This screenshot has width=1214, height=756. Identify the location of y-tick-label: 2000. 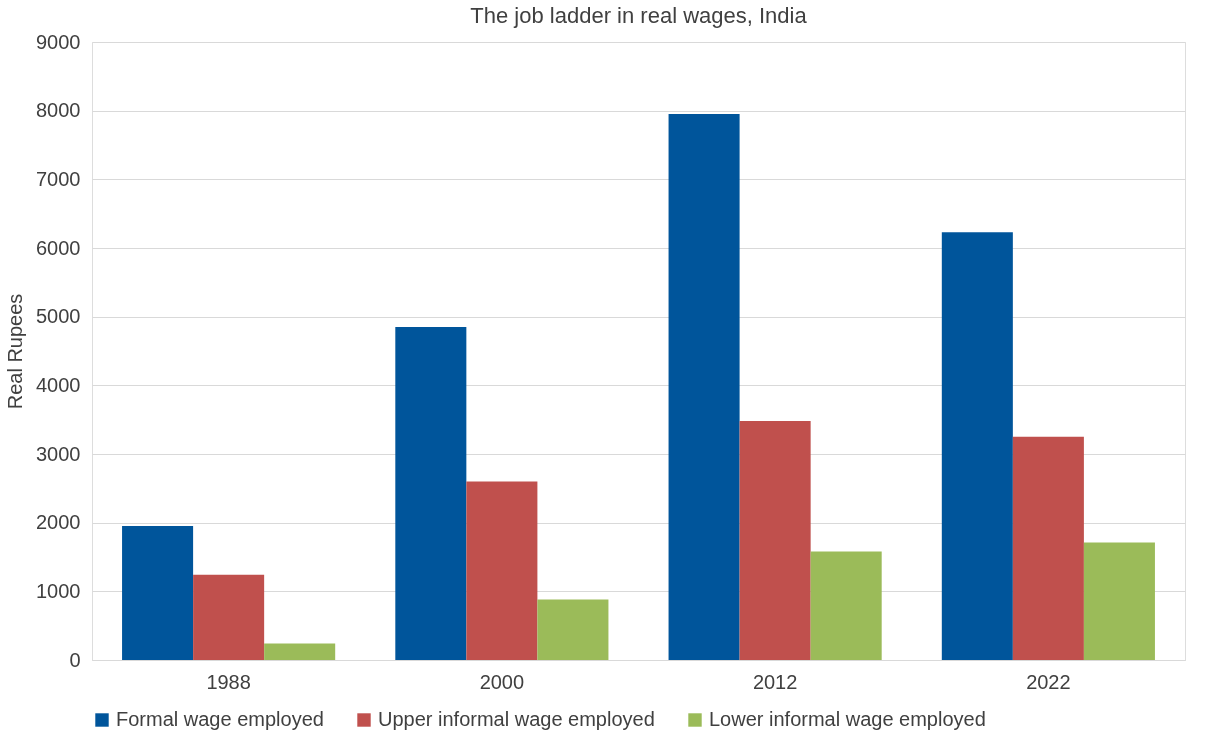
(58, 522).